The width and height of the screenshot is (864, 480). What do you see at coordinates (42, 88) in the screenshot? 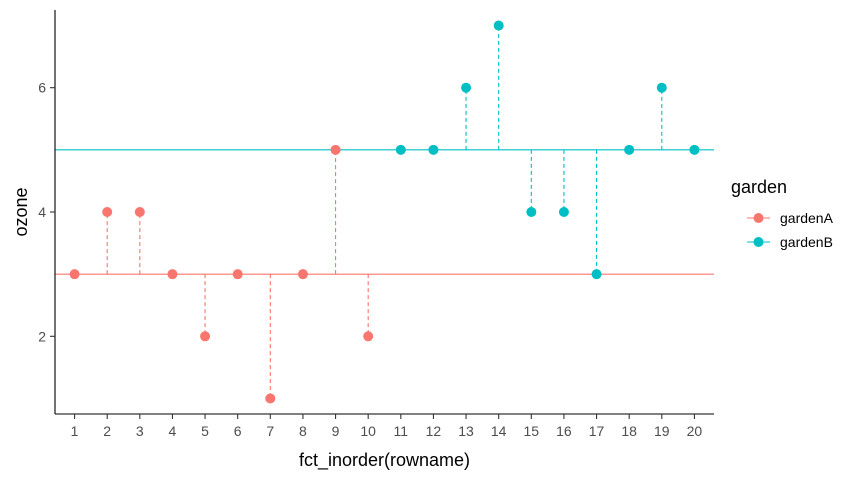
I see `y-tick-label-6: 6` at bounding box center [42, 88].